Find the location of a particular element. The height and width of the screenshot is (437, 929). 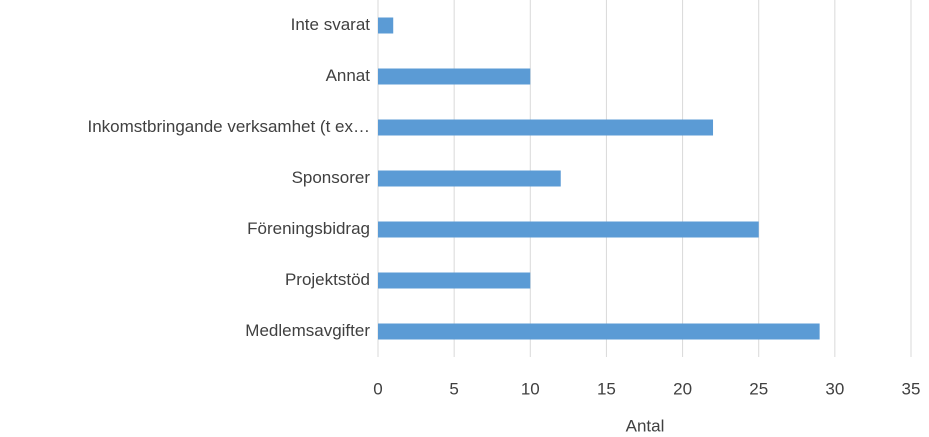

x-tick-label: 20 is located at coordinates (682, 388).